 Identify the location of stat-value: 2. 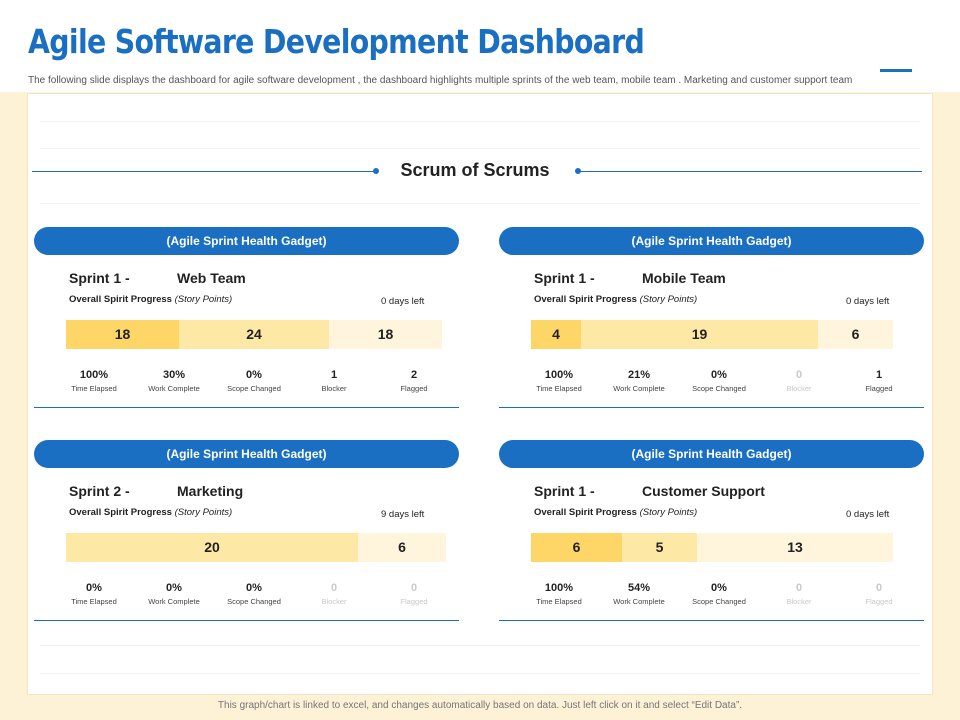
(414, 375).